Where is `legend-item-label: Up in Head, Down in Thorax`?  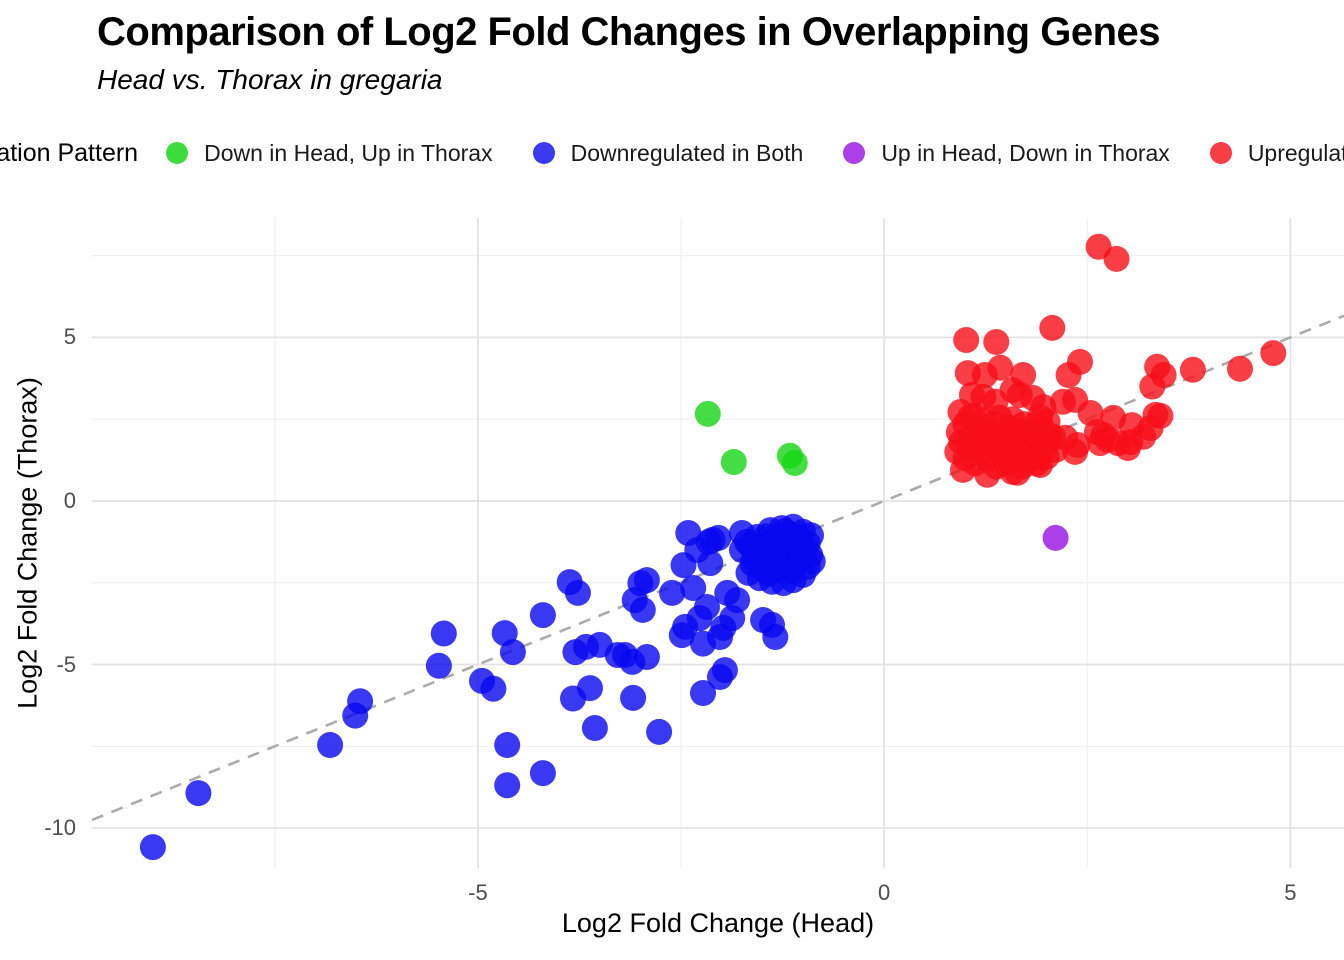 legend-item-label: Up in Head, Down in Thorax is located at coordinates (1025, 152).